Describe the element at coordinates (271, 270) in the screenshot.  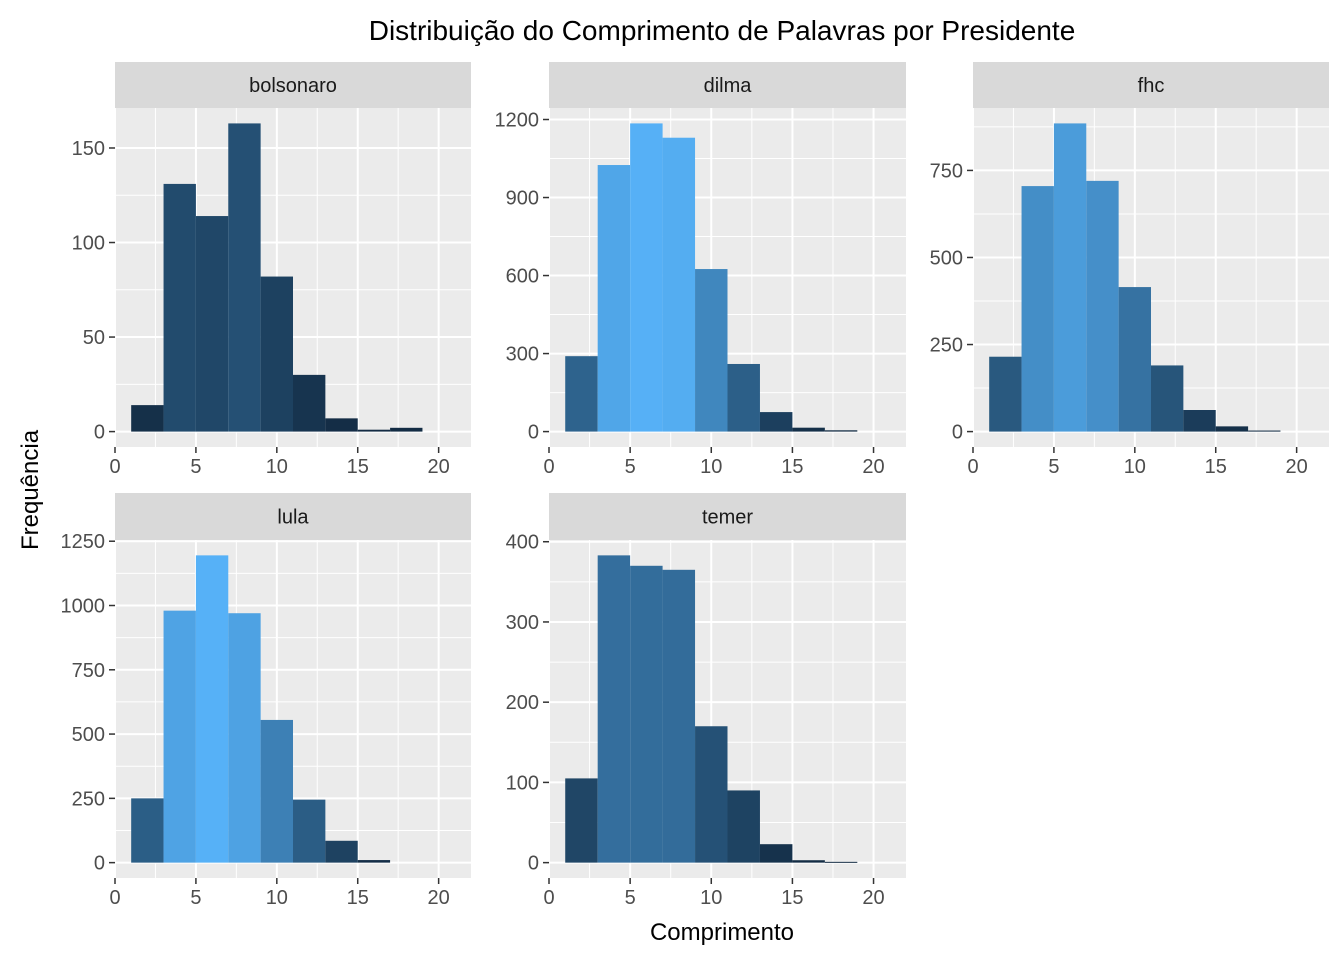
I see `panel-bolsonaro: bolsonaro 0 50 100 150 0 5 10 15 20` at that location.